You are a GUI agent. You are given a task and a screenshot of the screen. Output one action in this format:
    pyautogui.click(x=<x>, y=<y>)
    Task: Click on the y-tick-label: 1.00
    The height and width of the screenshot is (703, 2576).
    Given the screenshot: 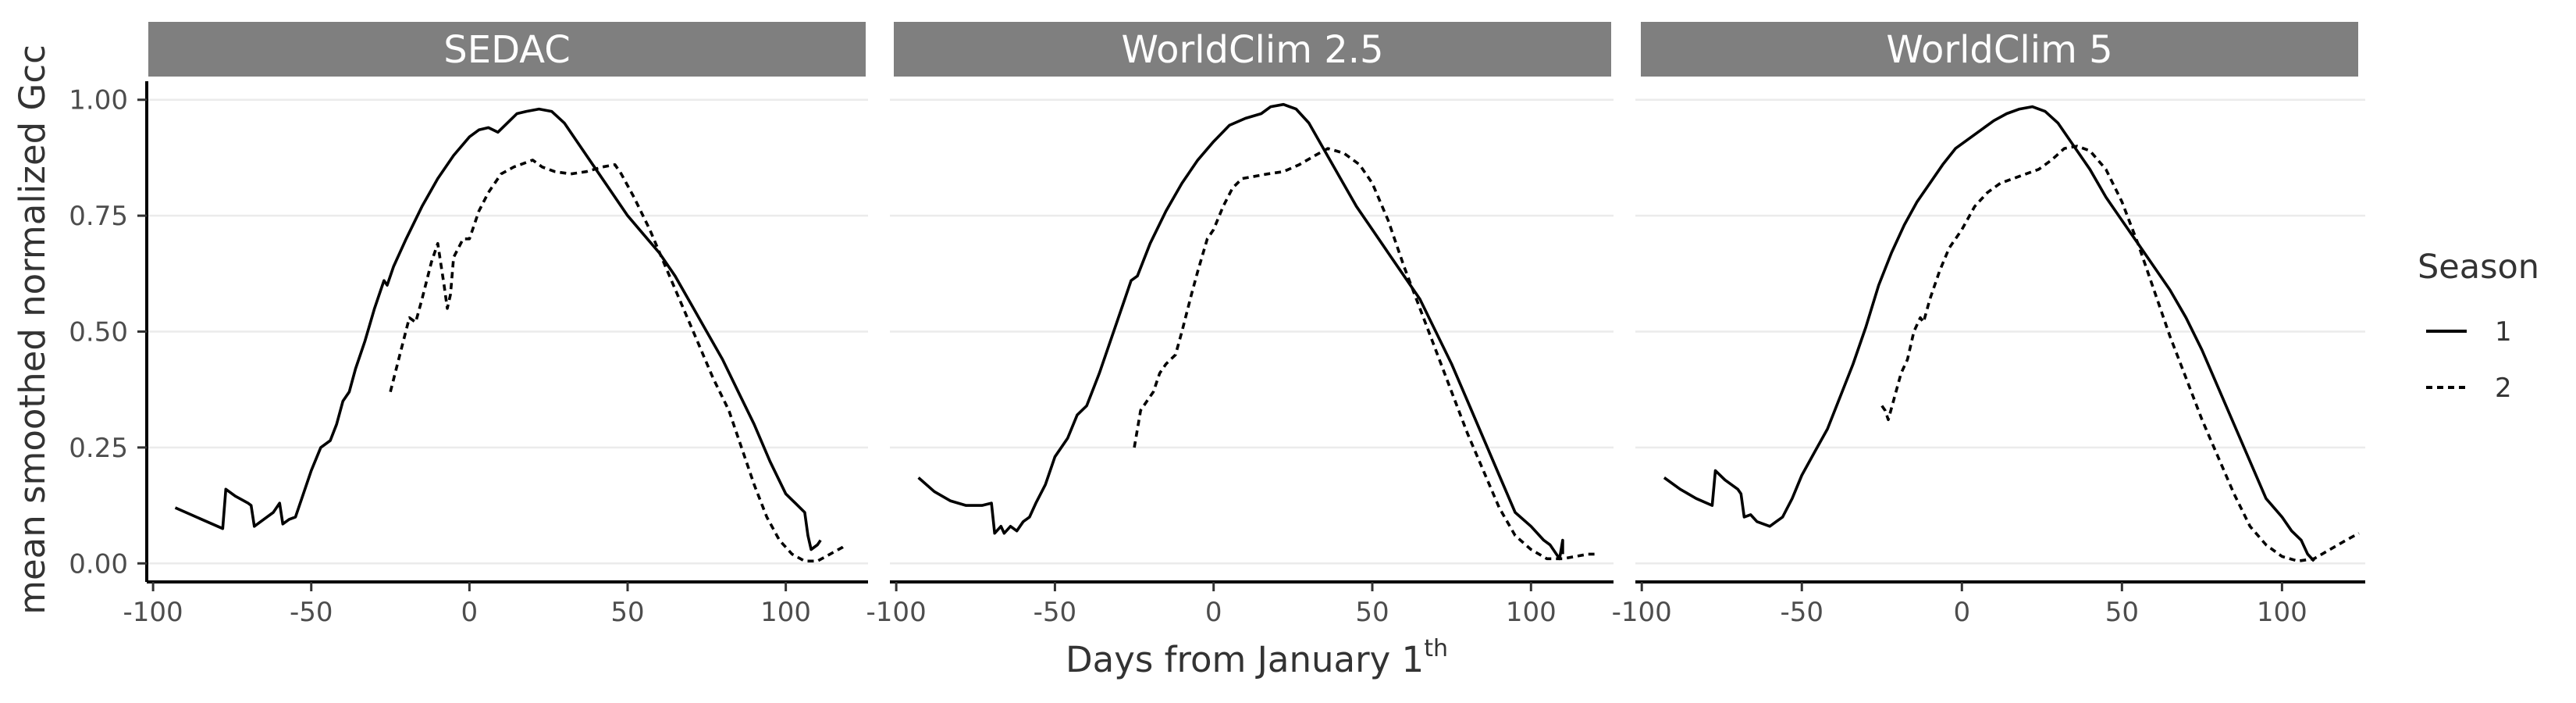 What is the action you would take?
    pyautogui.click(x=98, y=100)
    